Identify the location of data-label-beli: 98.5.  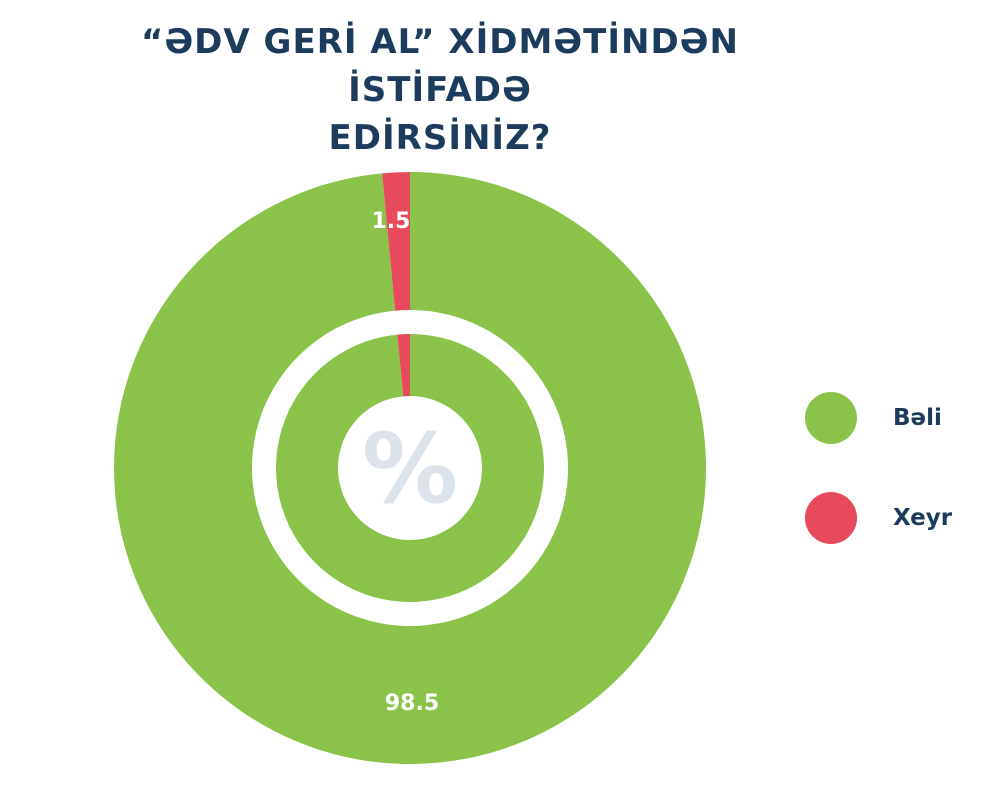
(412, 703).